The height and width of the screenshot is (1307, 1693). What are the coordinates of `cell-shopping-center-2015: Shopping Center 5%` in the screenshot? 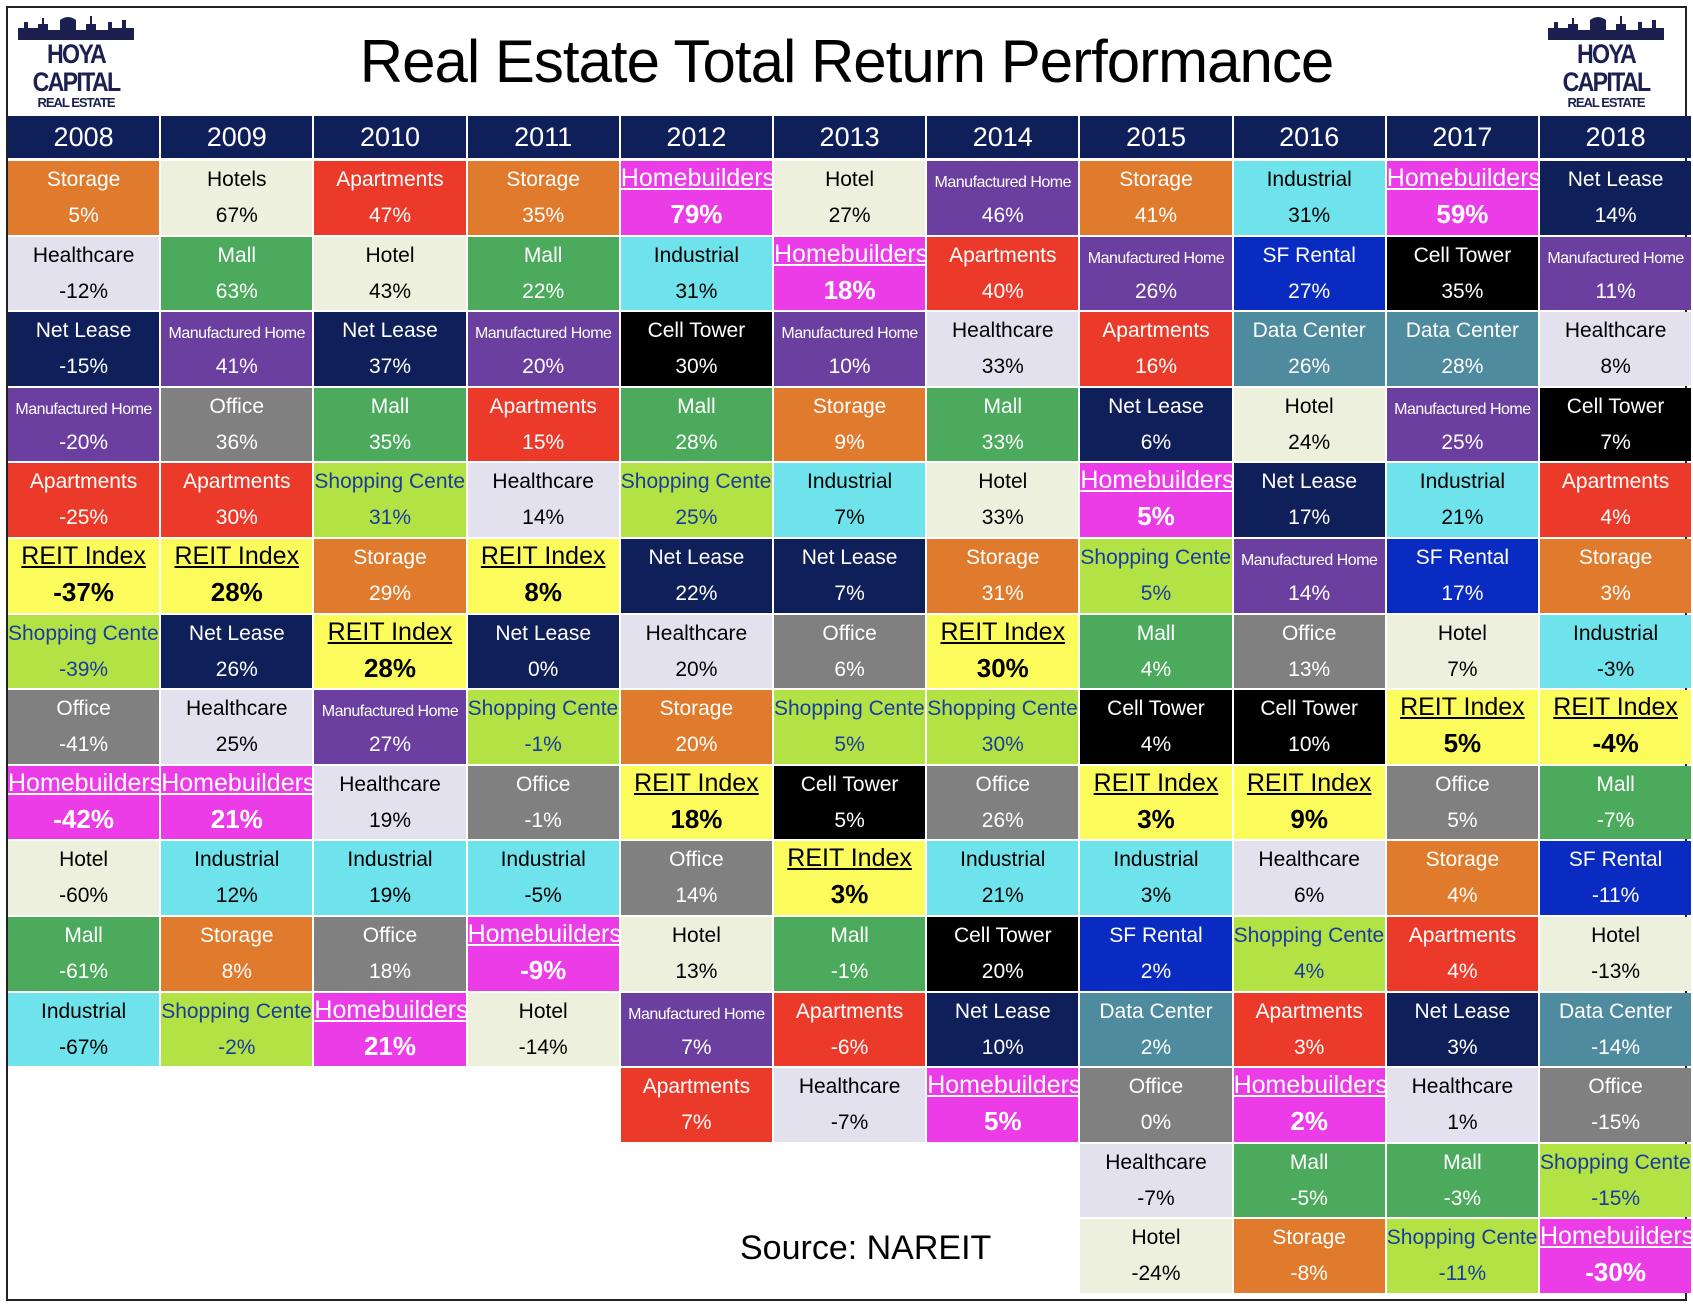 It's located at (1156, 576).